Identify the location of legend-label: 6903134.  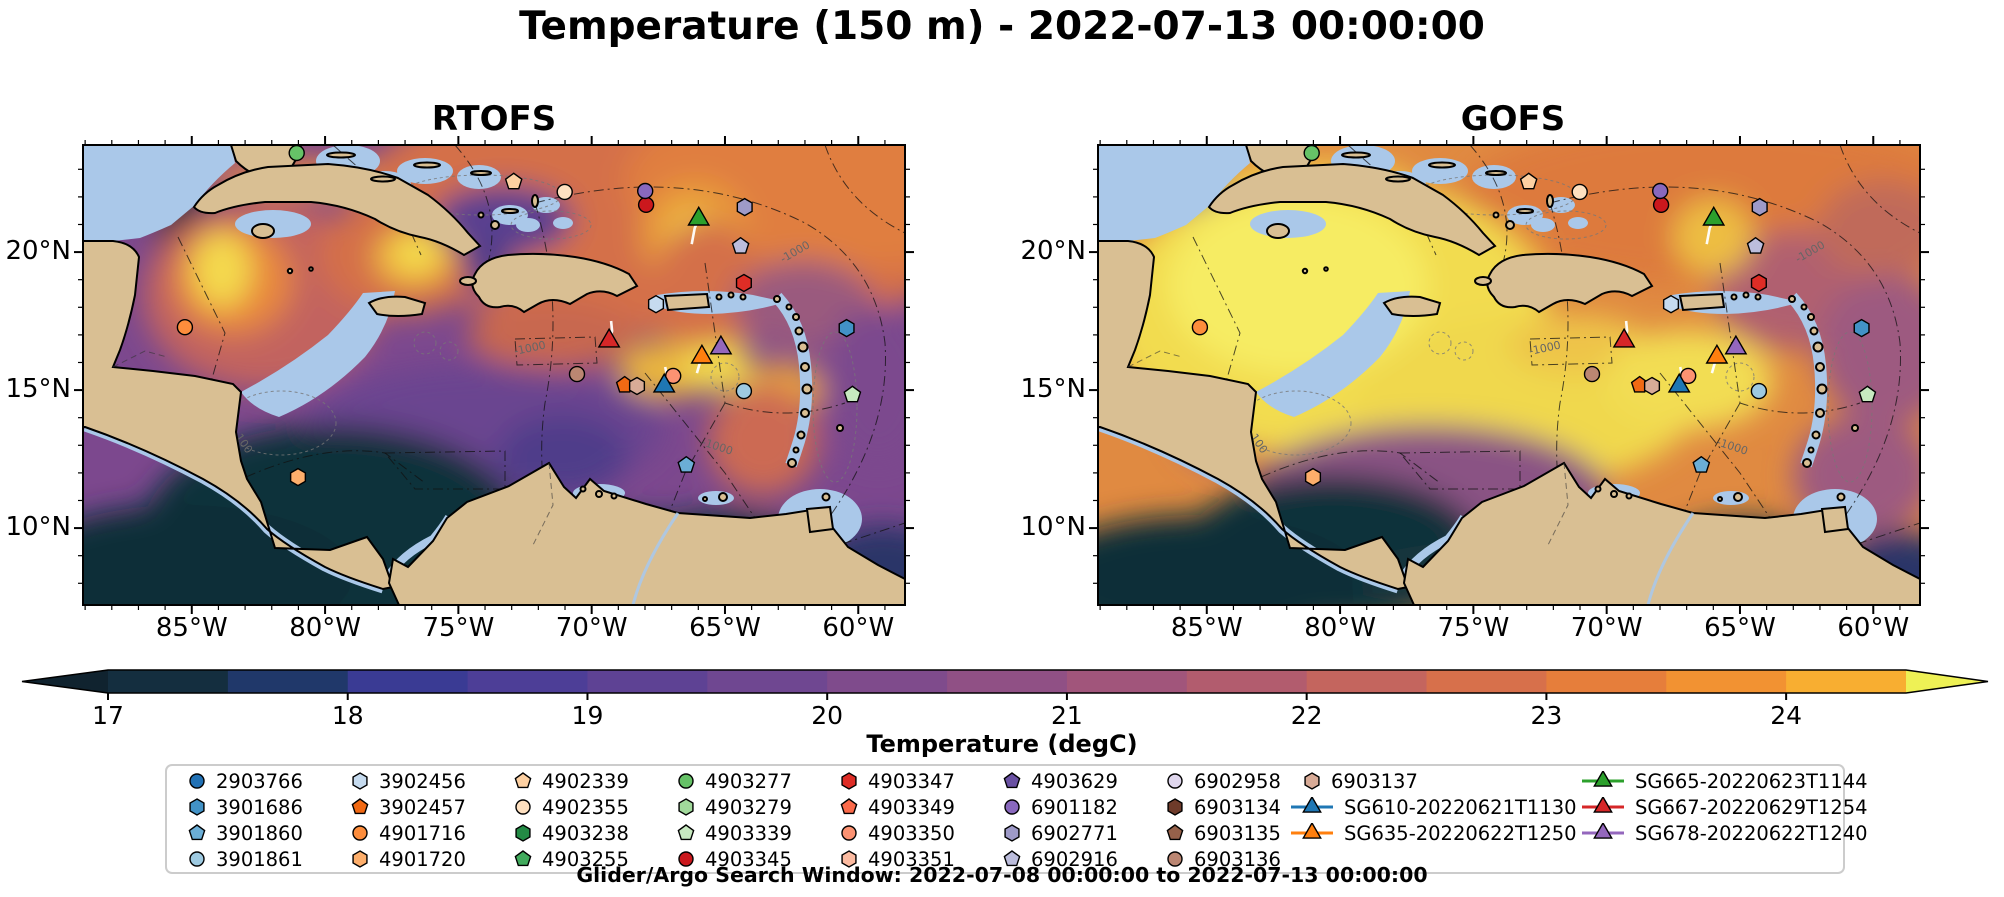
(1237, 807).